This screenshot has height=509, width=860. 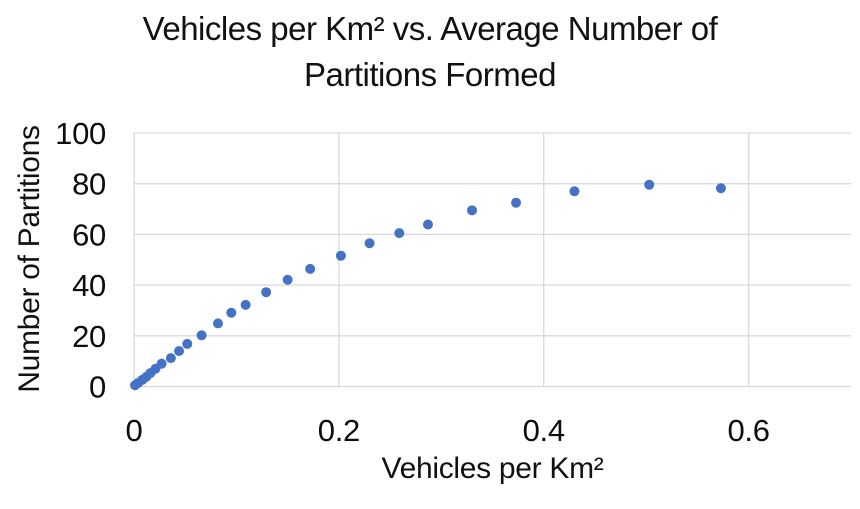 What do you see at coordinates (339, 430) in the screenshot?
I see `x-tick-label: 0.2` at bounding box center [339, 430].